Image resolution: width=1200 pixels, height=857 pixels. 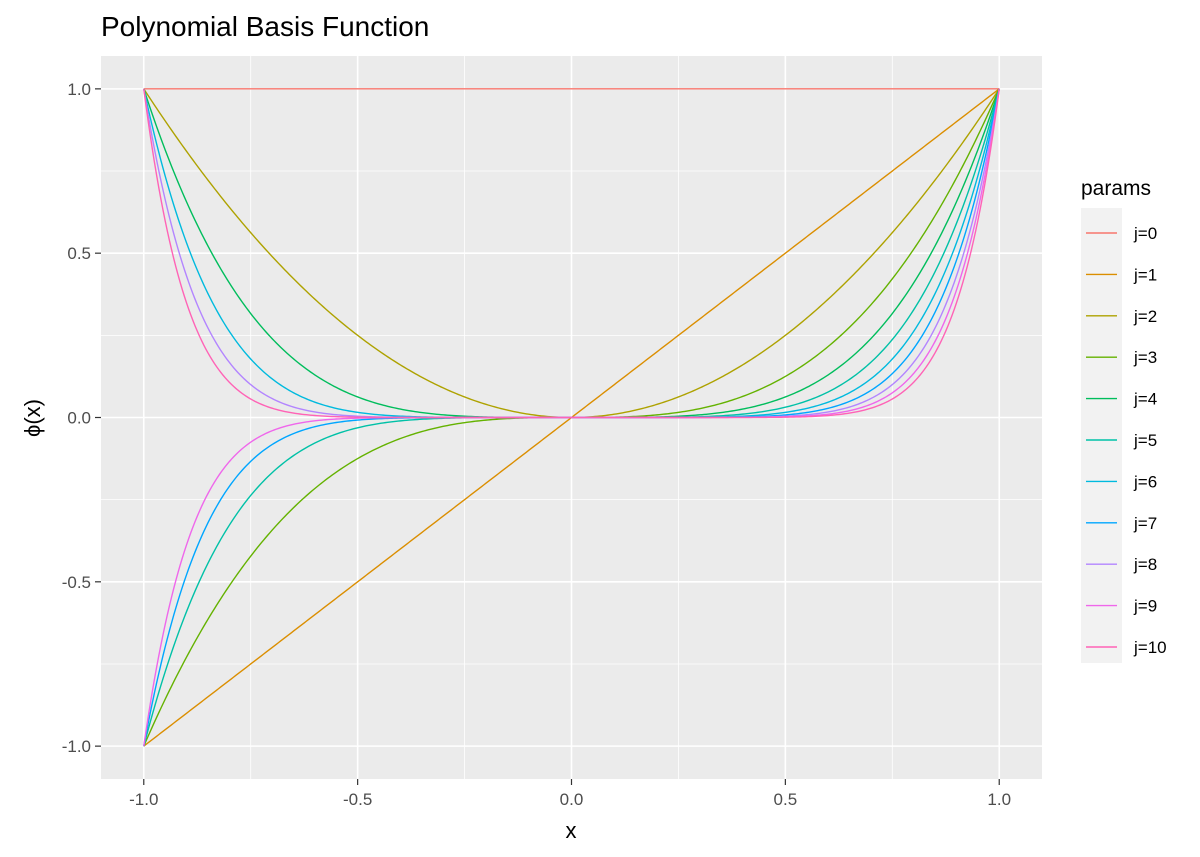 What do you see at coordinates (999, 799) in the screenshot?
I see `x-tick-label: 1.0` at bounding box center [999, 799].